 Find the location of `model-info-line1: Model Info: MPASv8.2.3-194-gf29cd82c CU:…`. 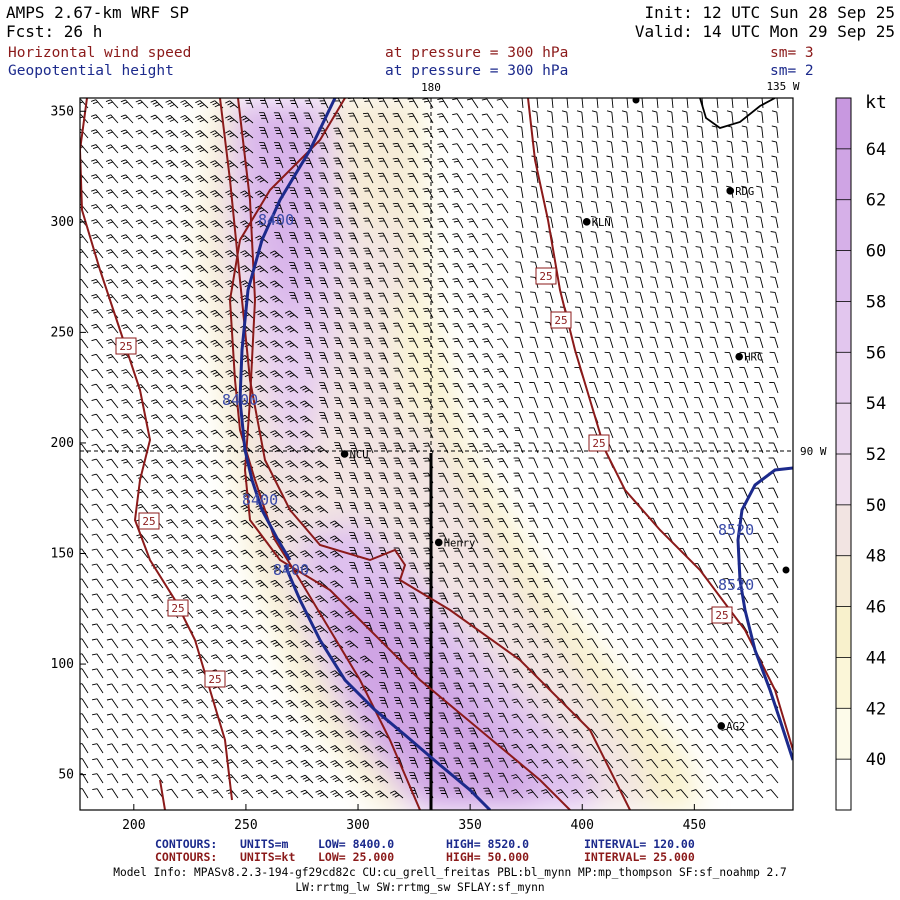

model-info-line1: Model Info: MPASv8.2.3-194-gf29cd82c CU:… is located at coordinates (450, 872).